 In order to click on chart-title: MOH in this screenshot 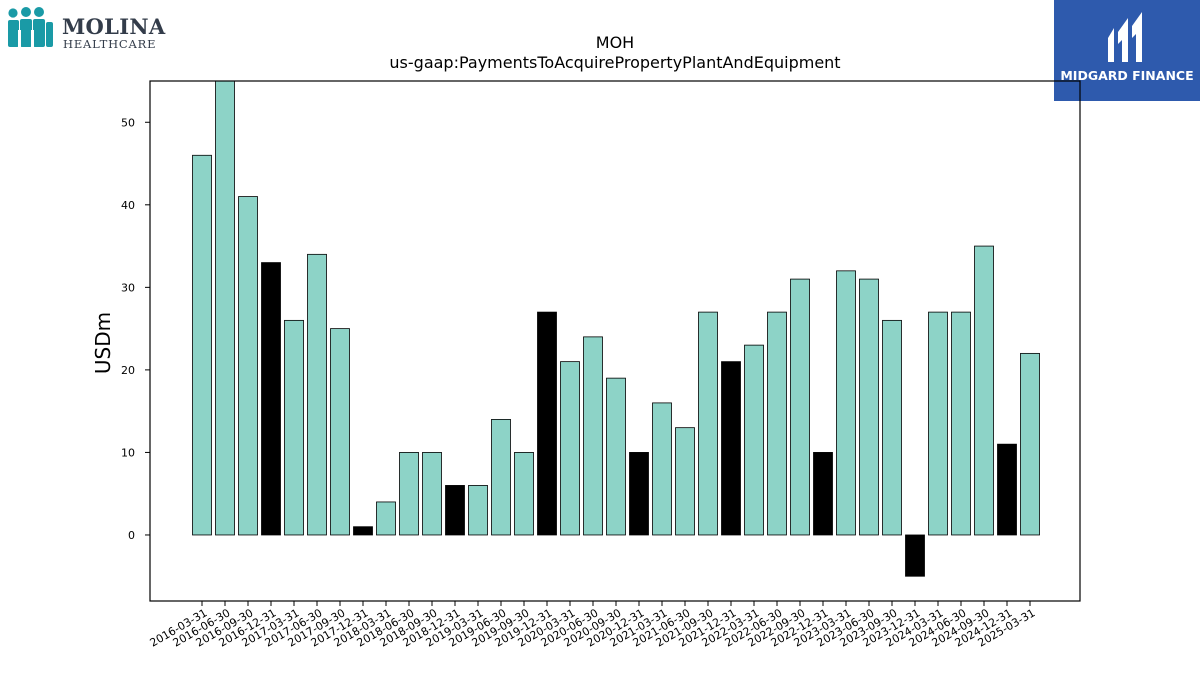, I will do `click(615, 42)`.